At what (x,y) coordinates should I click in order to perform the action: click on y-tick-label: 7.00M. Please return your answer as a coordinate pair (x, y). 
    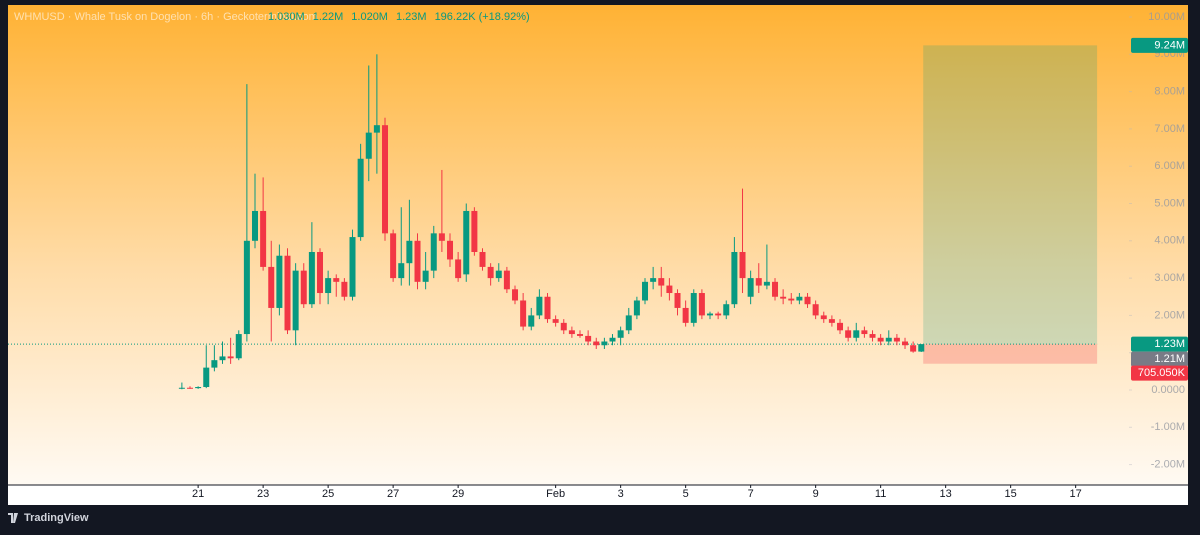
    Looking at the image, I should click on (1169, 129).